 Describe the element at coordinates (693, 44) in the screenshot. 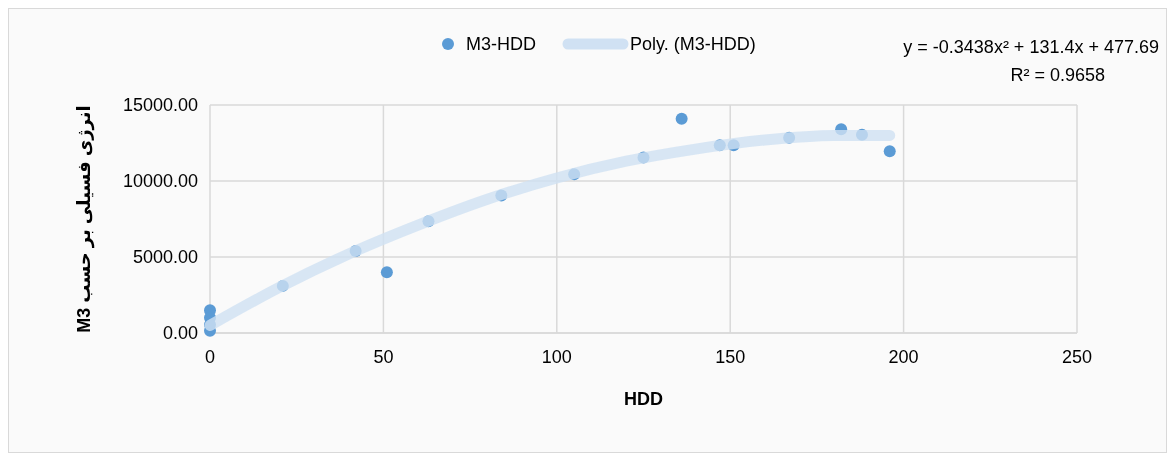

I see `legend-label: Poly. (M3-HDD)` at that location.